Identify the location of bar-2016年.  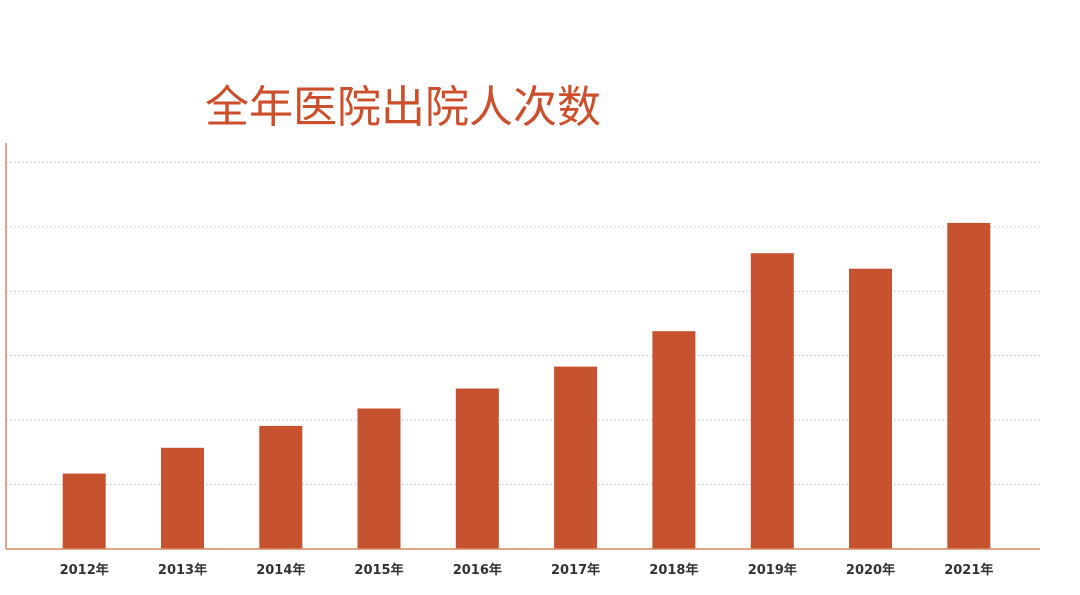
(477, 468).